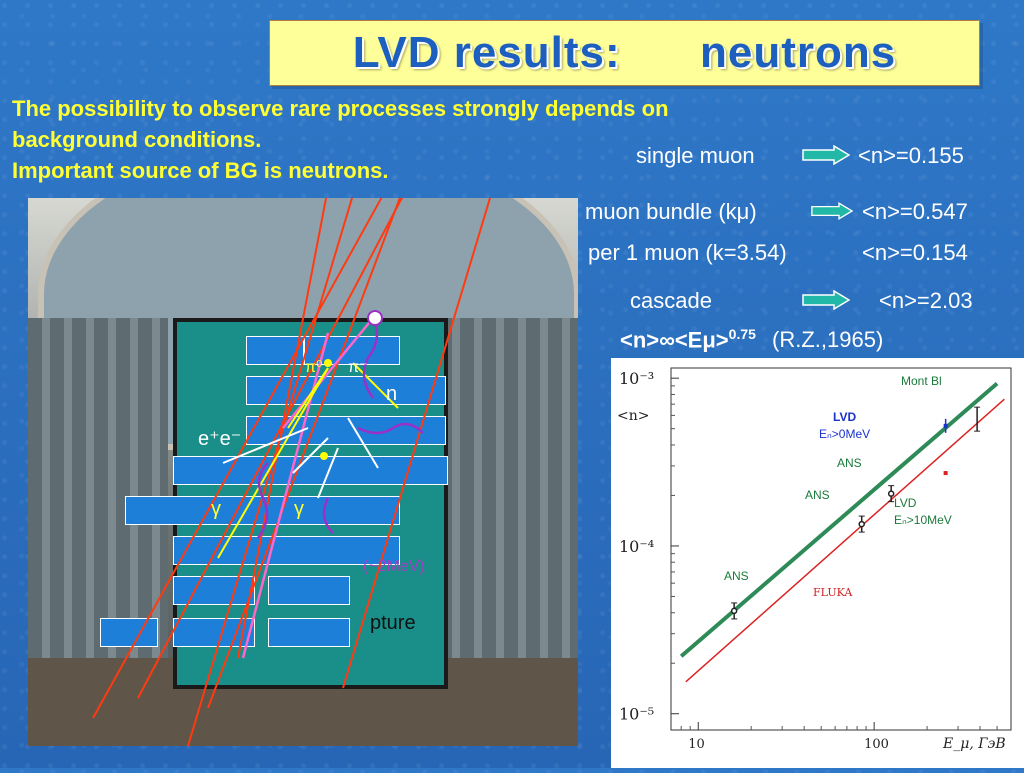 The image size is (1024, 773). Describe the element at coordinates (844, 417) in the screenshot. I see `label-lvd: LVD` at that location.